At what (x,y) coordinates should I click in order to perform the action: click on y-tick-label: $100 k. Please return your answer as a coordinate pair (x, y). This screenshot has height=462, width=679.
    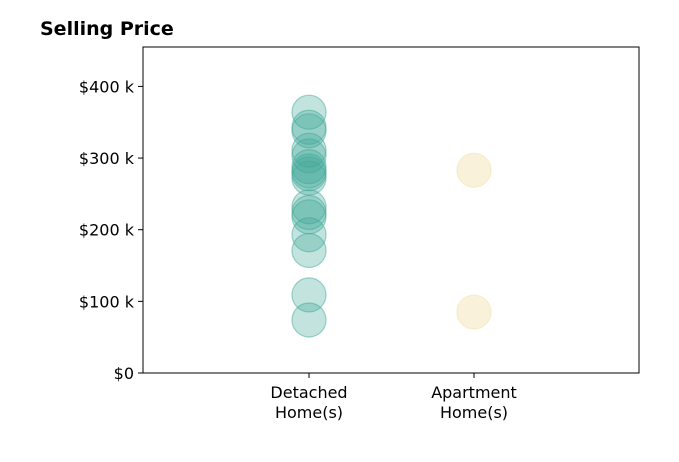
    Looking at the image, I should click on (107, 301).